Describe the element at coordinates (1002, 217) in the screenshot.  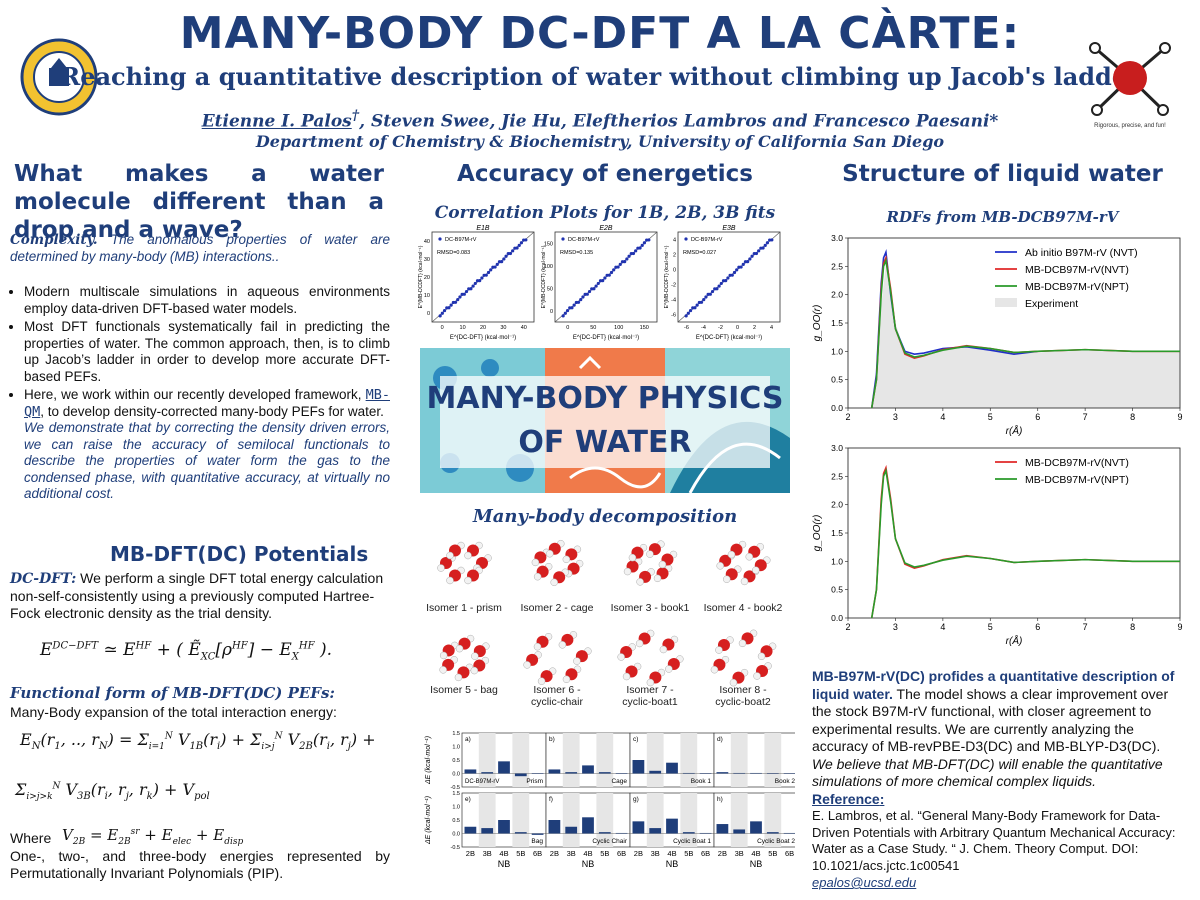
I see `rdf-heading: RDFs from MB-DCB97M-rV` at that location.